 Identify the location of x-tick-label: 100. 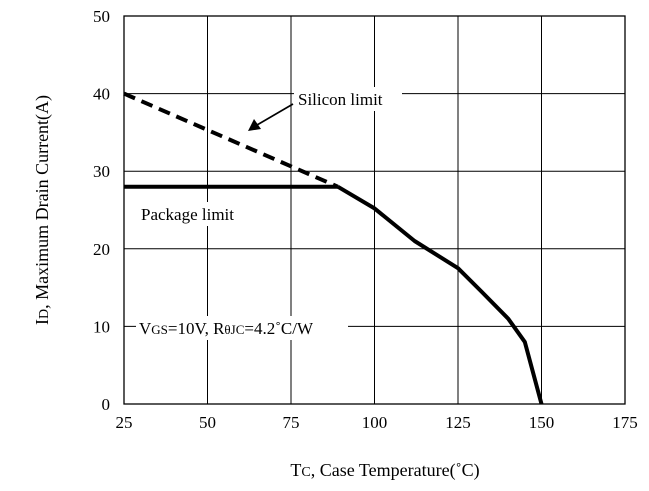
(375, 422).